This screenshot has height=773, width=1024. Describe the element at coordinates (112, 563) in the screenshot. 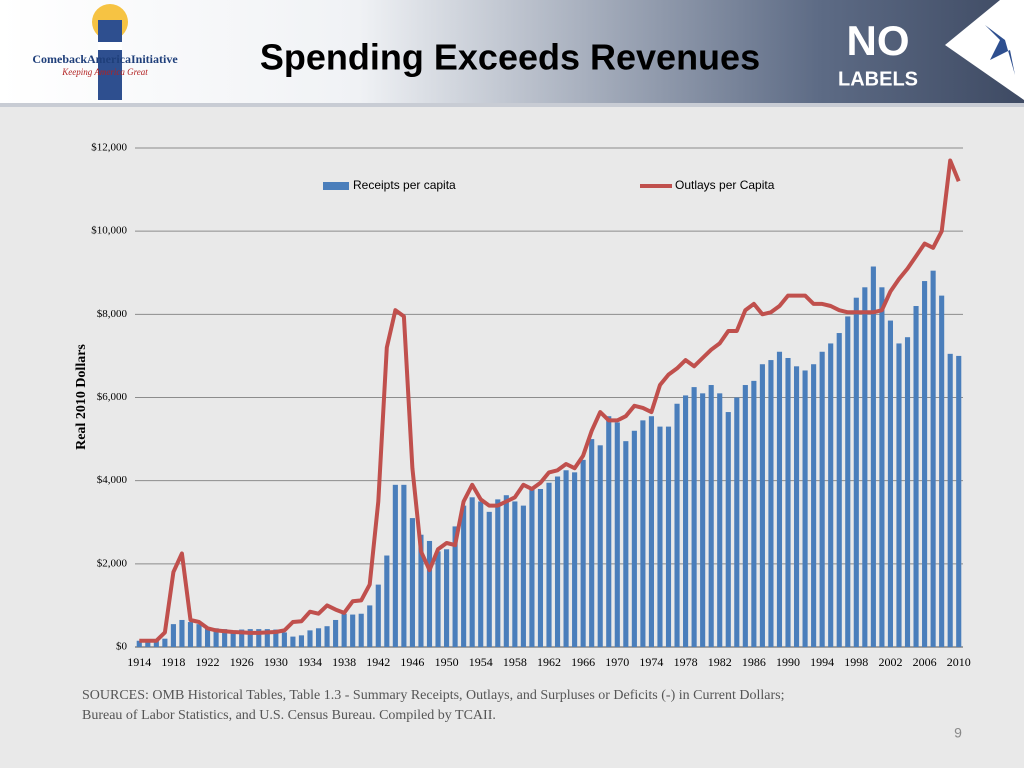

I see `y-tick-label: $2,000` at that location.